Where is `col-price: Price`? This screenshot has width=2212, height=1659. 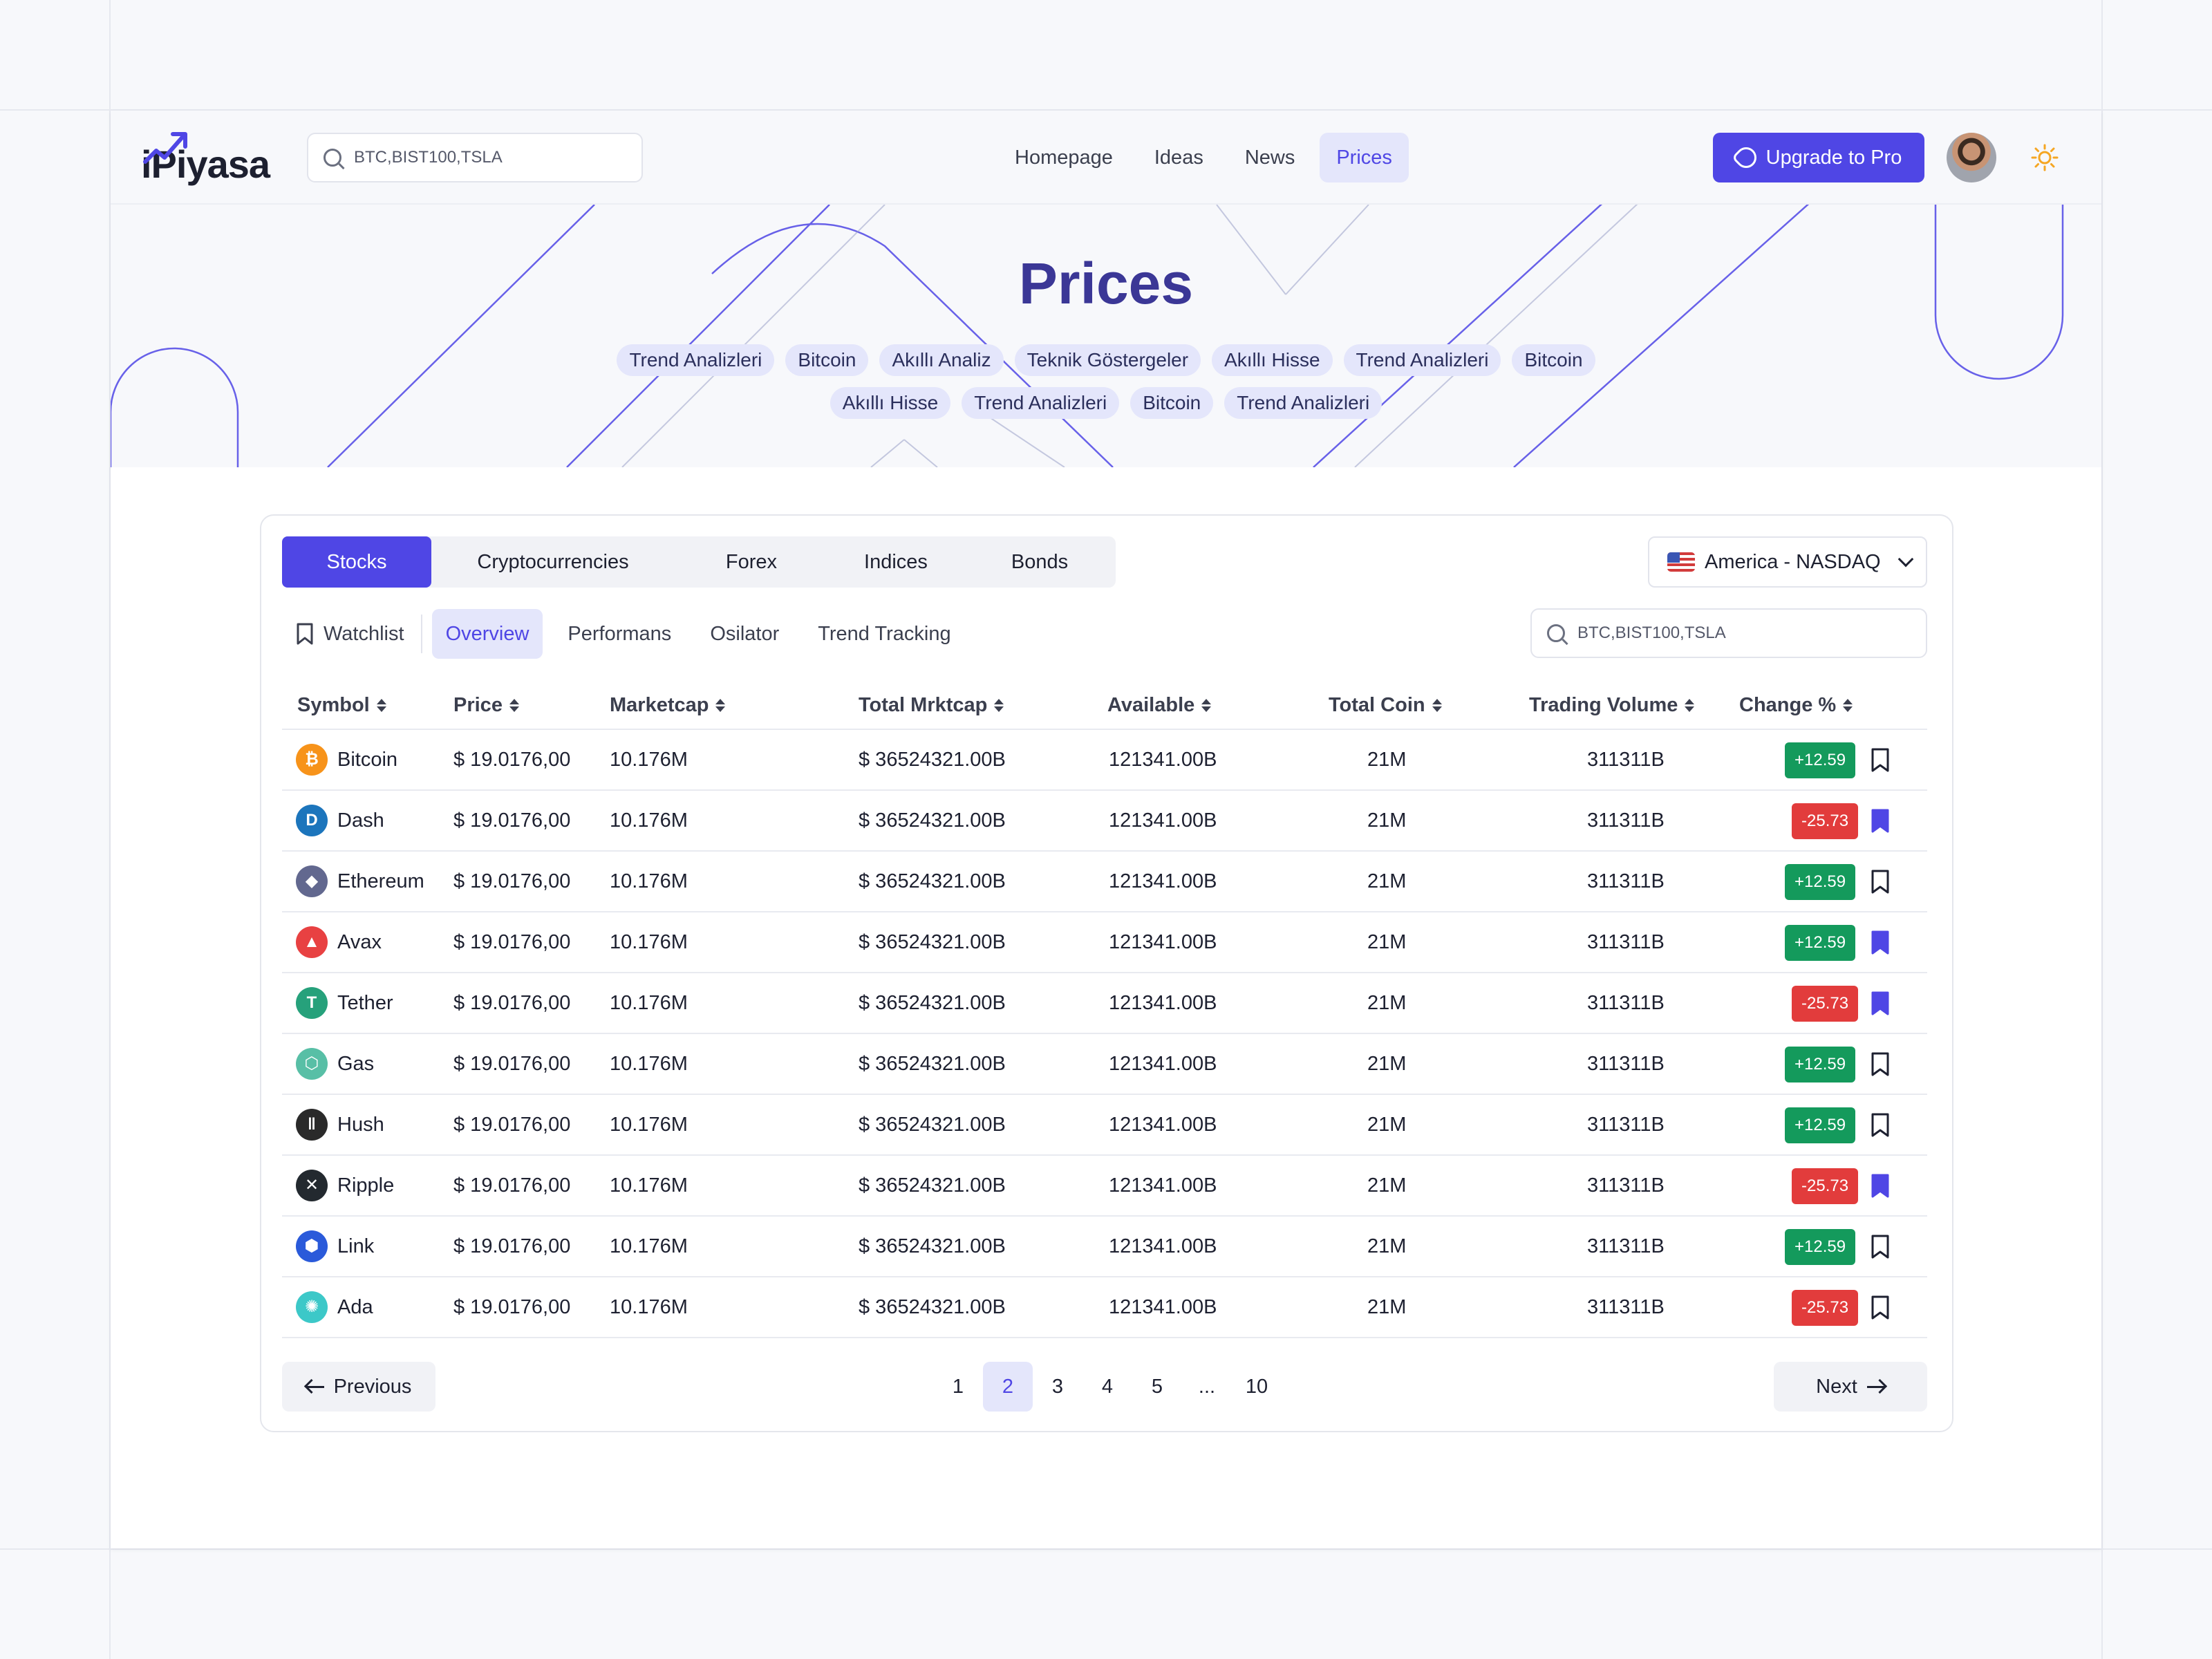
col-price: Price is located at coordinates (486, 705).